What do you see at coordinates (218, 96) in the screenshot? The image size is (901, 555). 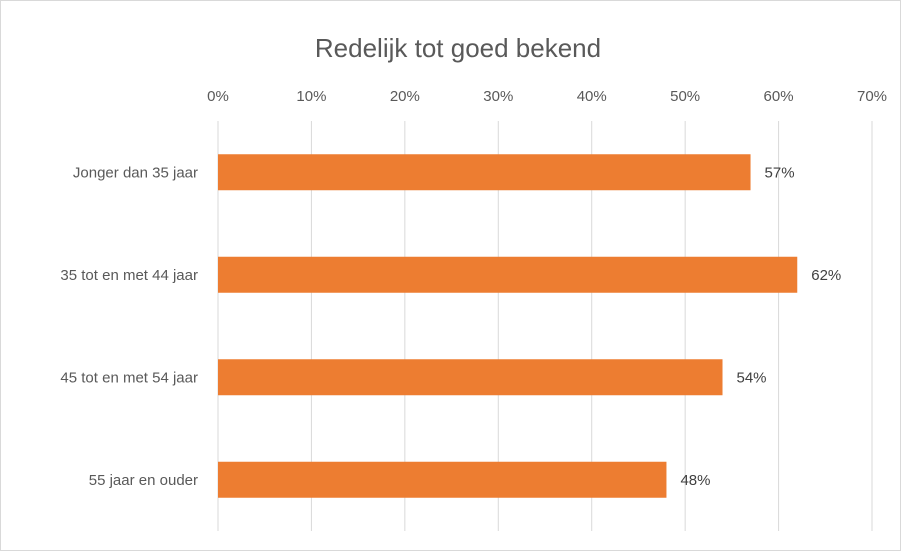 I see `x-tick-label: 0%` at bounding box center [218, 96].